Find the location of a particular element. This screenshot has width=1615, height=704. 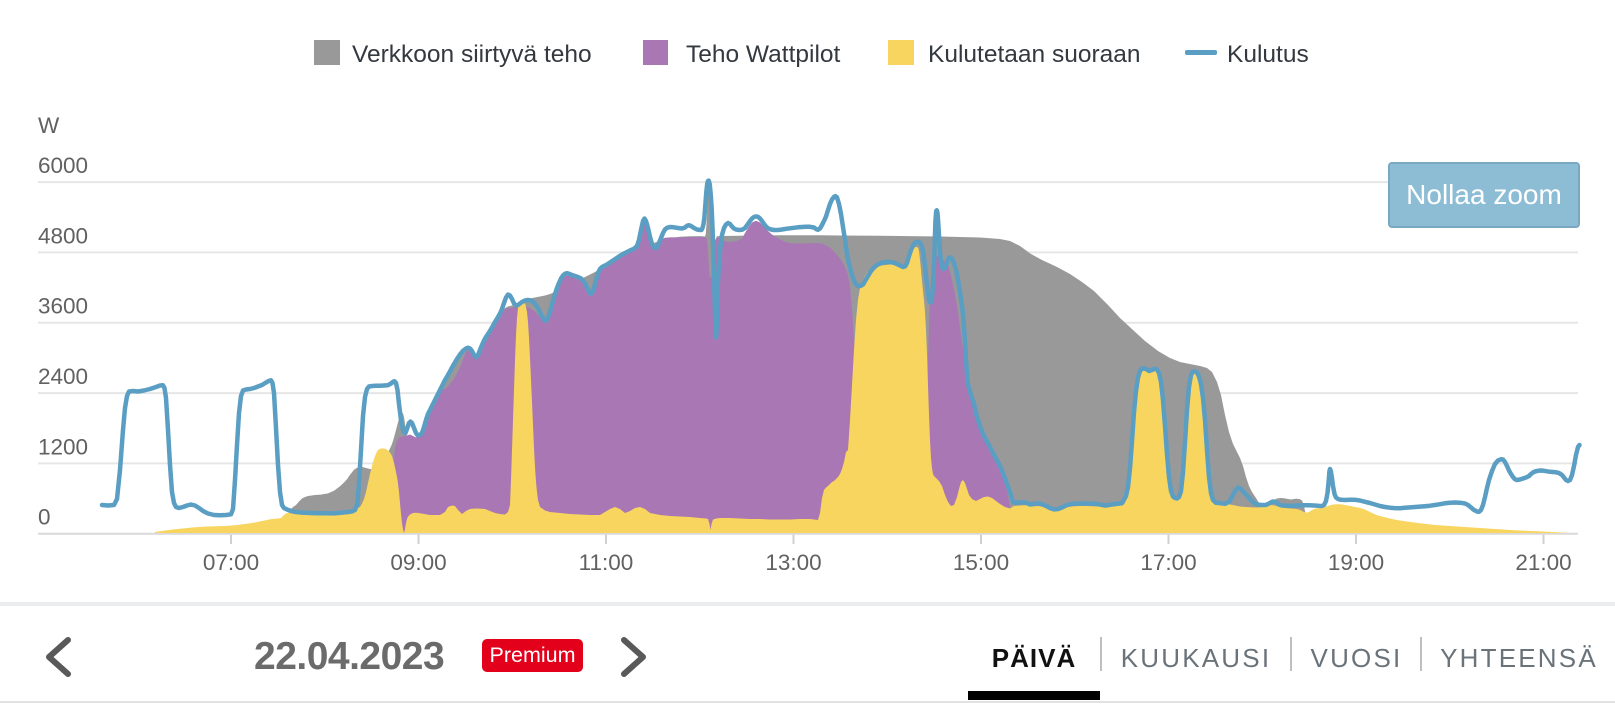

svg-text: 11:00 is located at coordinates (606, 562).